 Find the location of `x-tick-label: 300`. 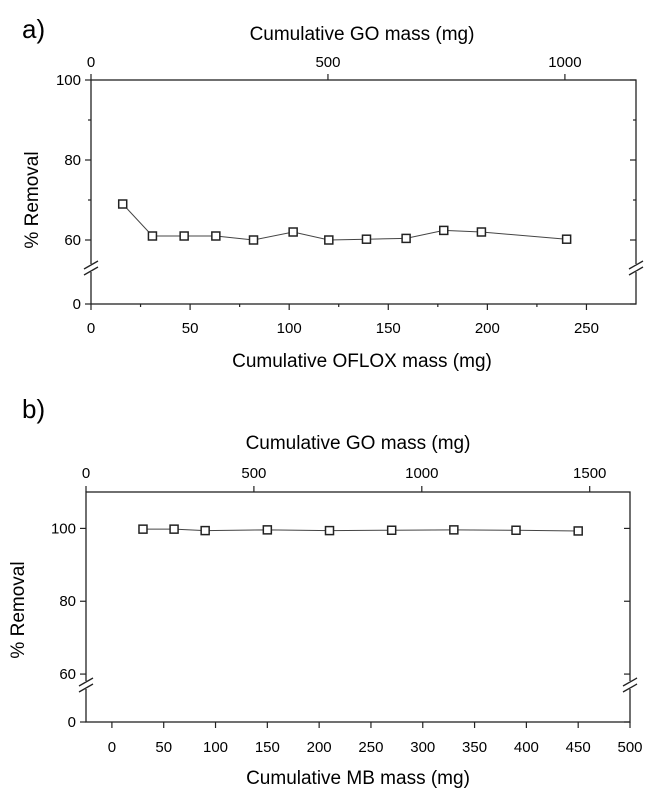

x-tick-label: 300 is located at coordinates (422, 747).